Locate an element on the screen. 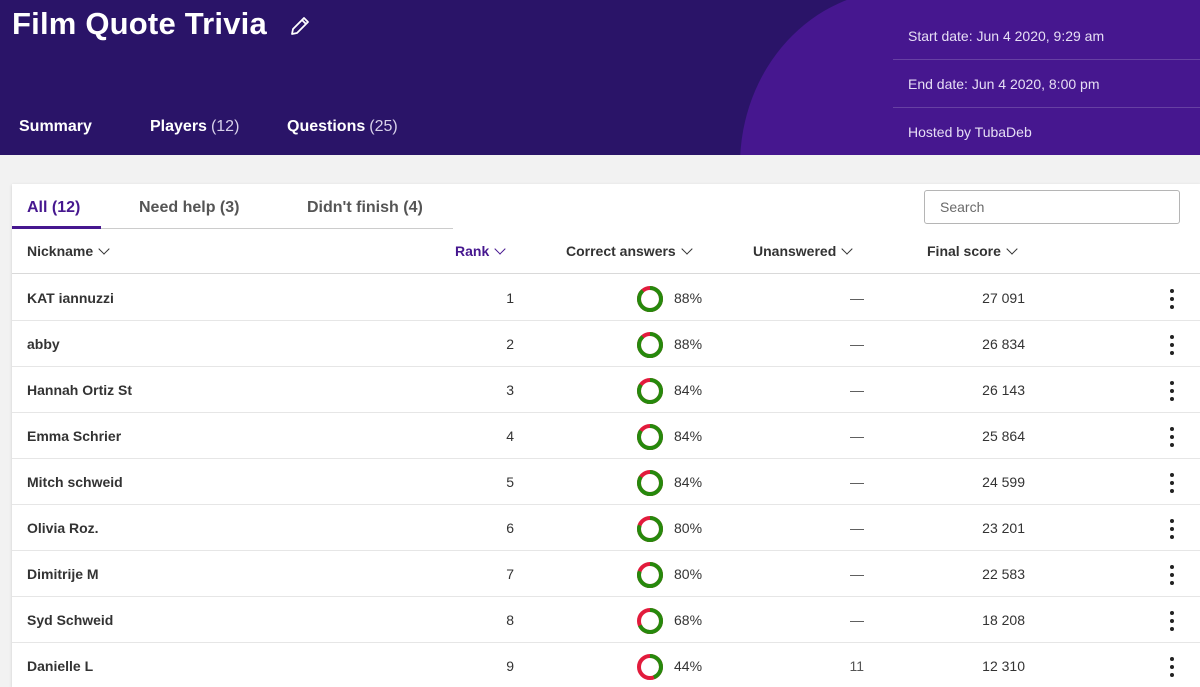 This screenshot has width=1200, height=687. filter-all: All (12) is located at coordinates (54, 207).